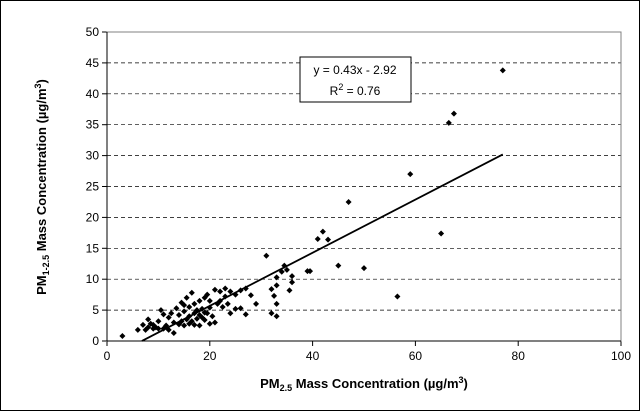  I want to click on x-tick-label: 40, so click(313, 356).